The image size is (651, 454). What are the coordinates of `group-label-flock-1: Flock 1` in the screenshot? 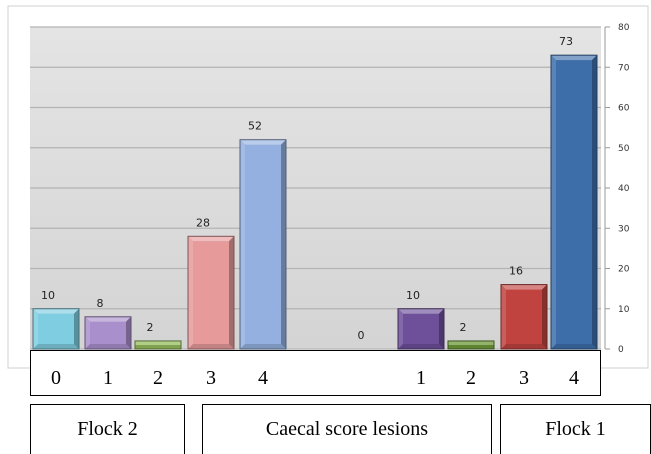 It's located at (575, 429).